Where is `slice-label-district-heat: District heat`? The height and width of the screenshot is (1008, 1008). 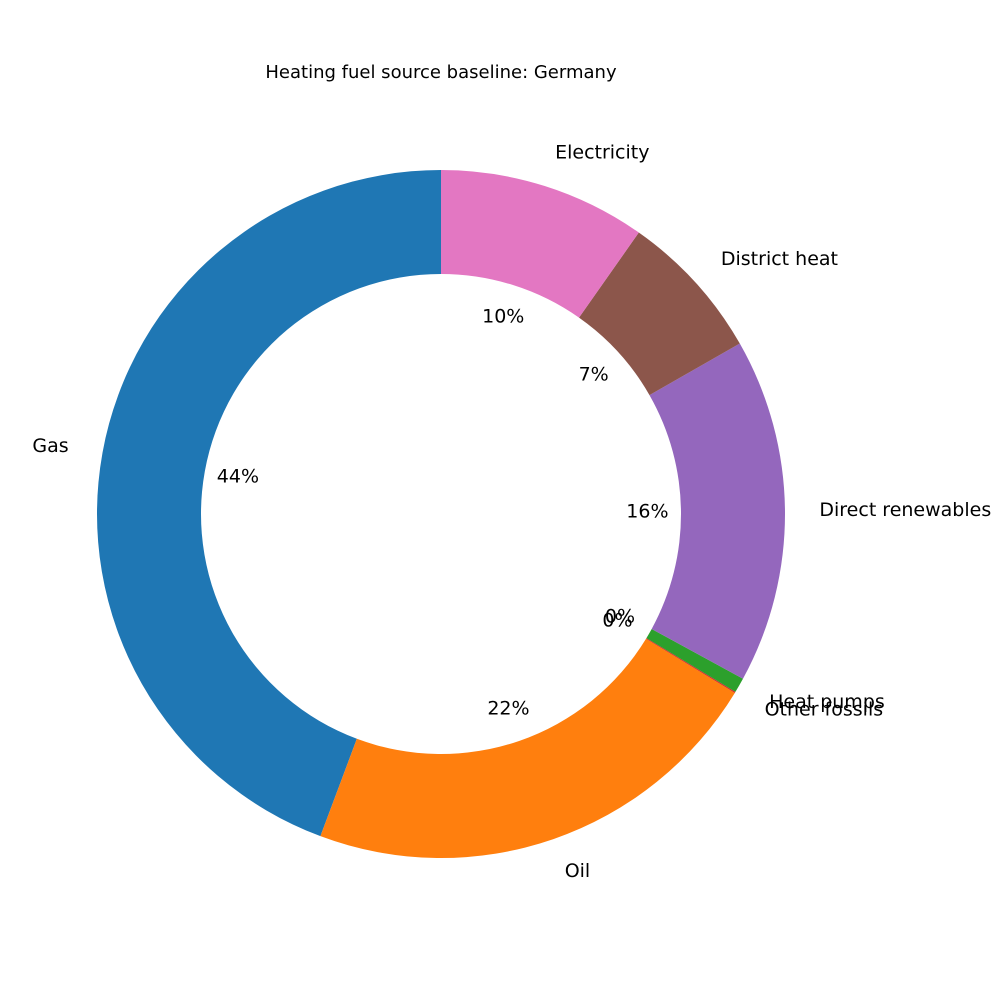 slice-label-district-heat: District heat is located at coordinates (779, 259).